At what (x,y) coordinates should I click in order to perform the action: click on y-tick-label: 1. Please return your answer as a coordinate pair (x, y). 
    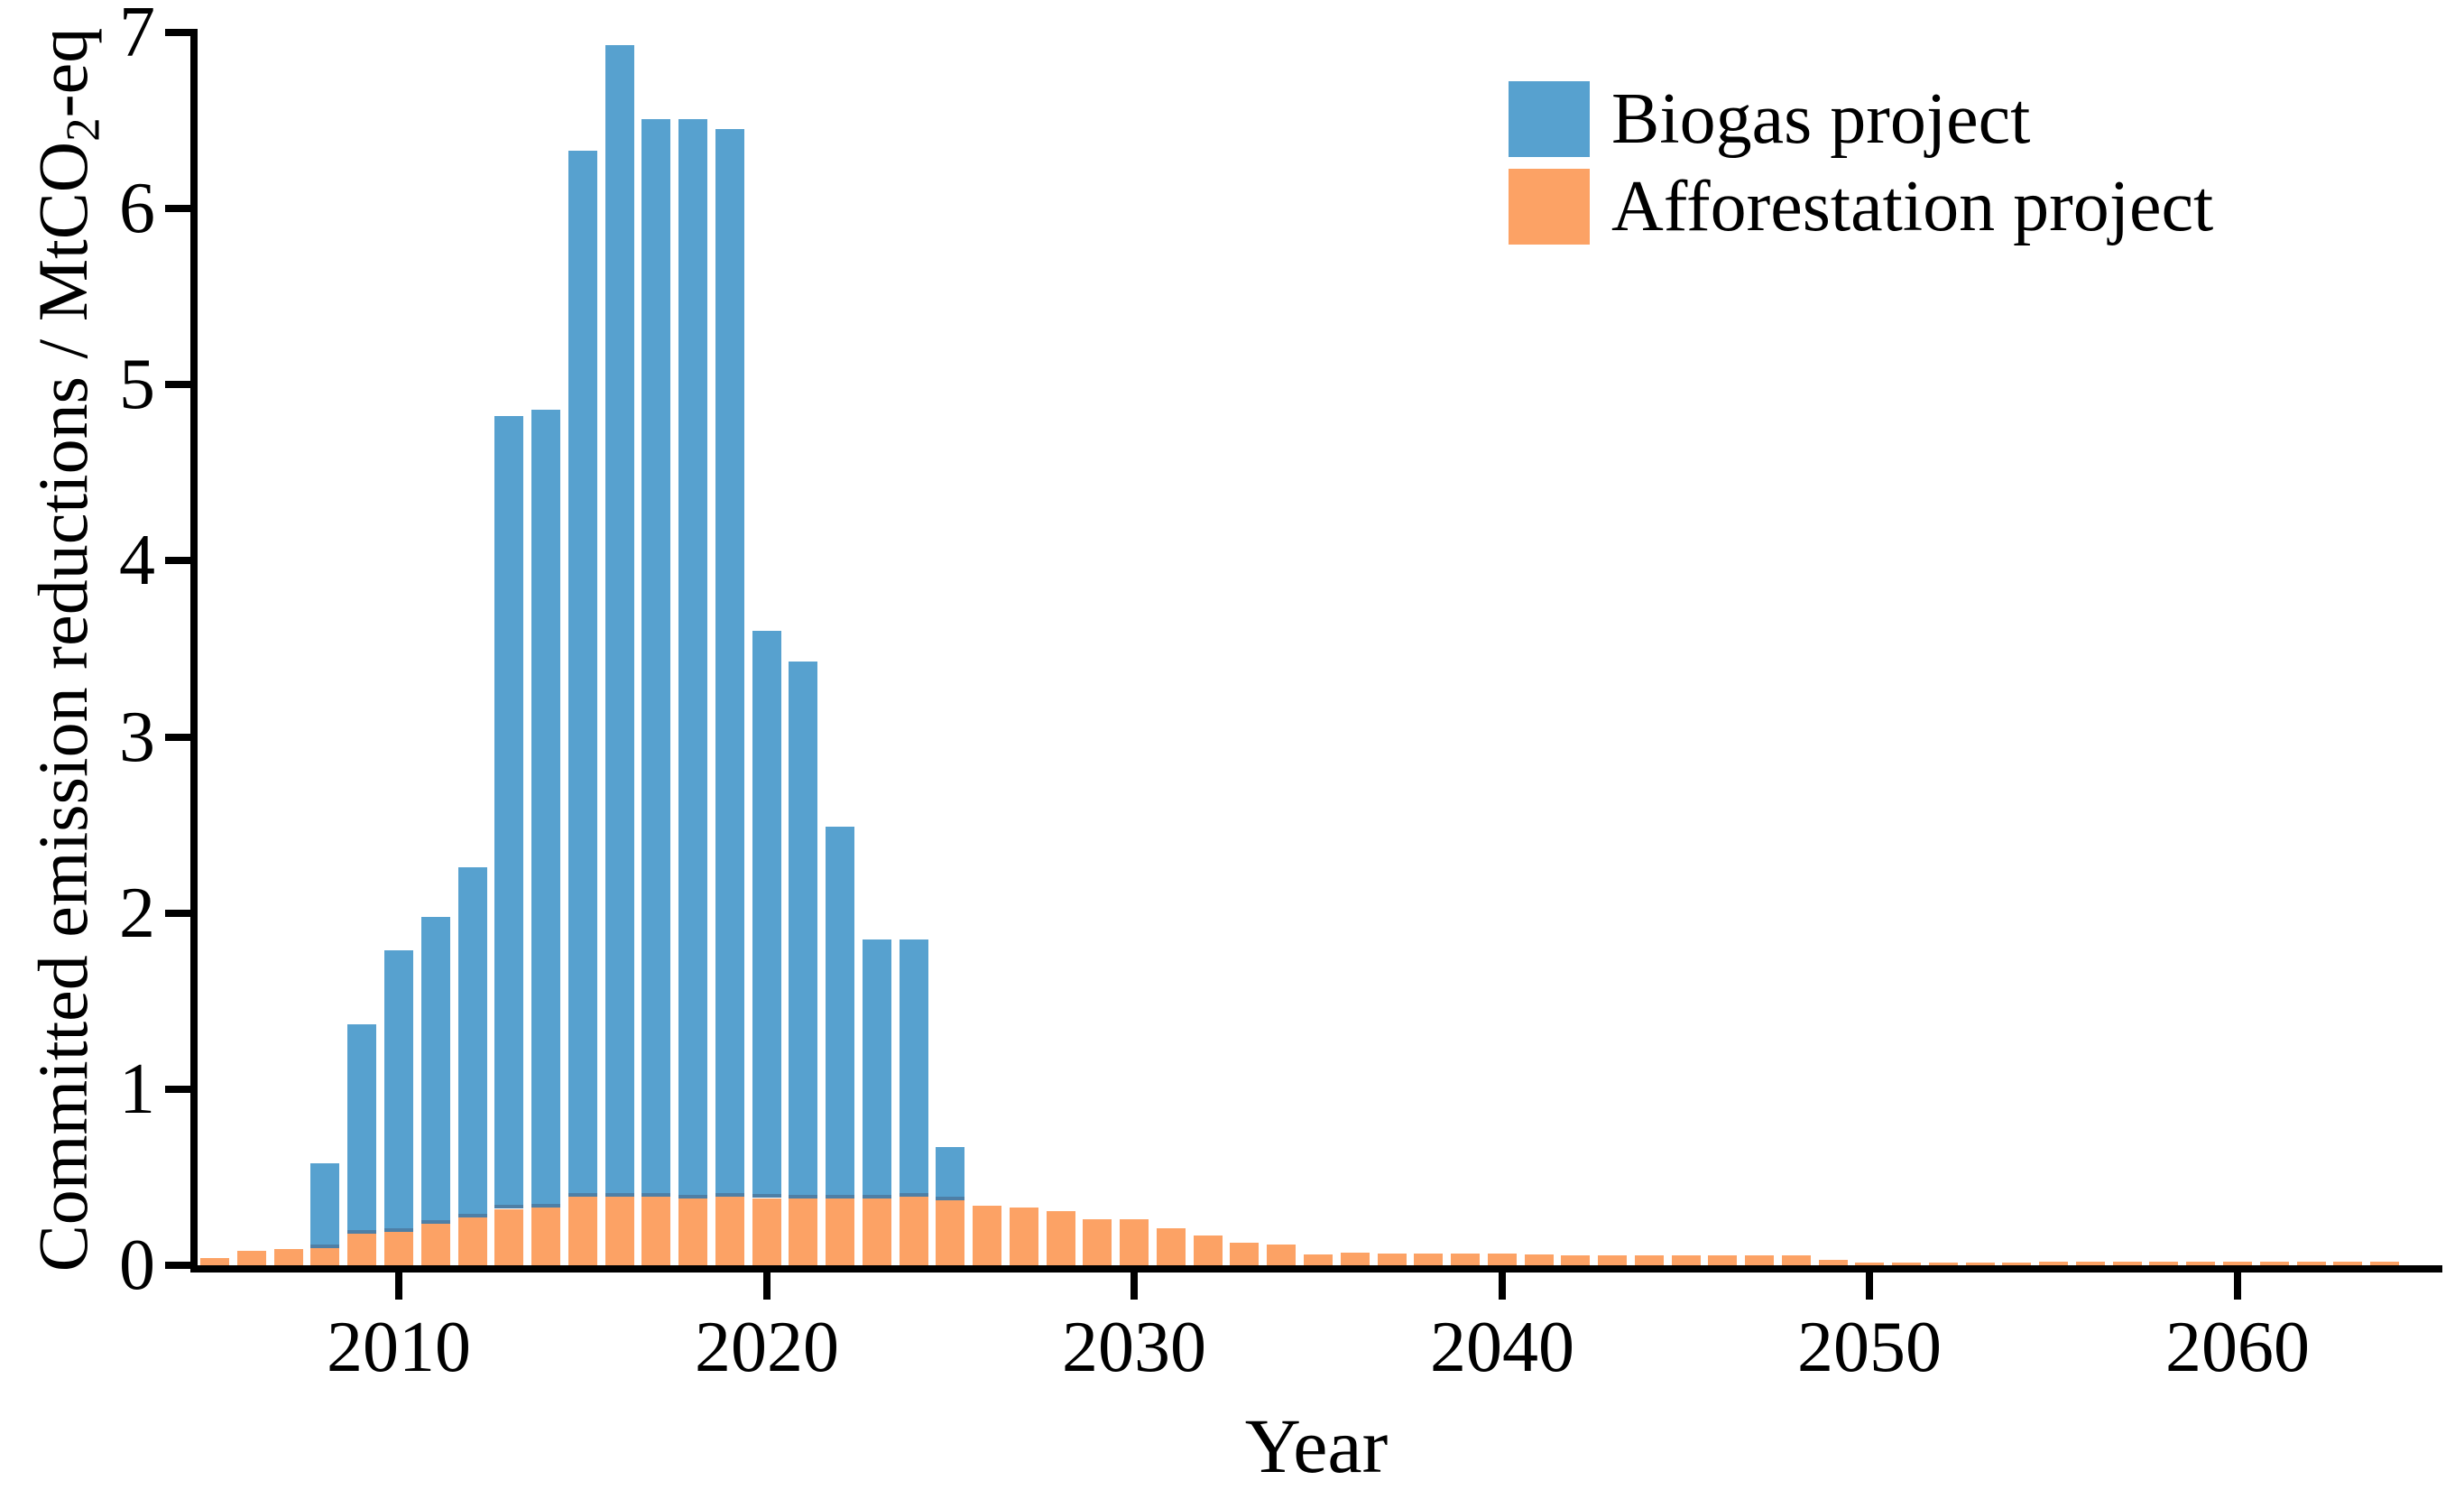
    Looking at the image, I should click on (137, 1089).